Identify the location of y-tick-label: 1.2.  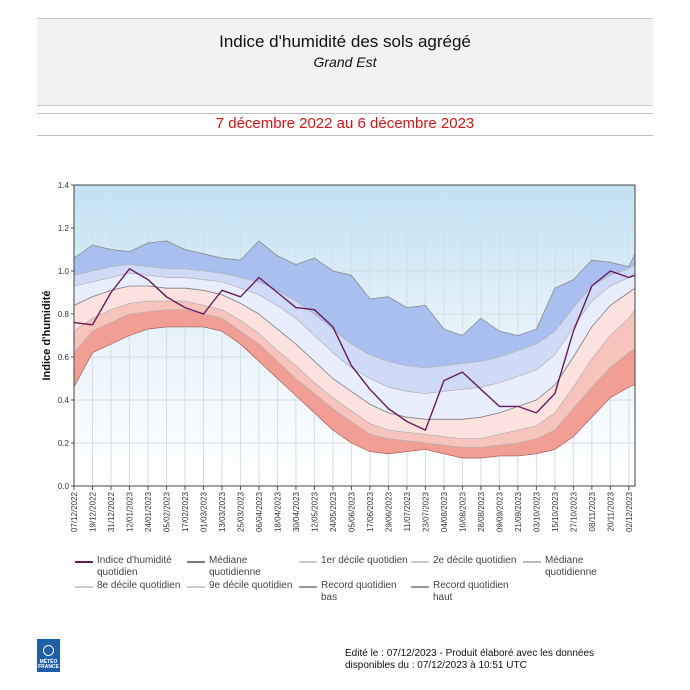
(64, 228).